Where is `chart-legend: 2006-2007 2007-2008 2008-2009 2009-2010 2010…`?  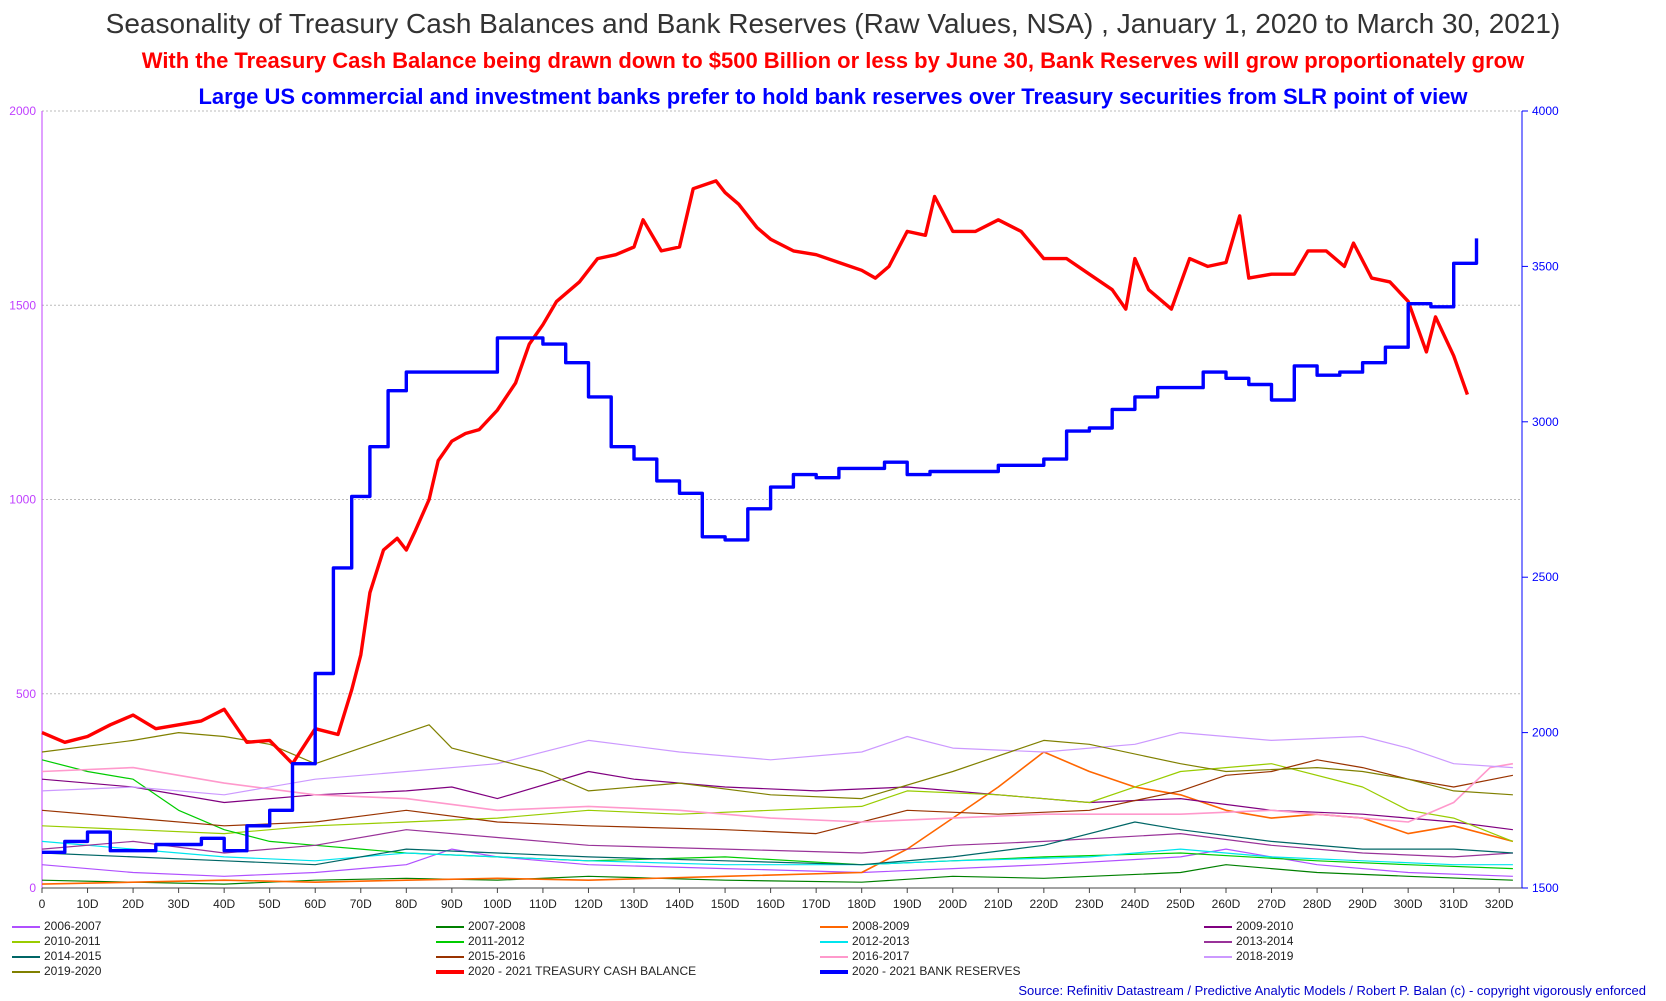
chart-legend: 2006-2007 2007-2008 2008-2009 2009-2010 2010… is located at coordinates (832, 949).